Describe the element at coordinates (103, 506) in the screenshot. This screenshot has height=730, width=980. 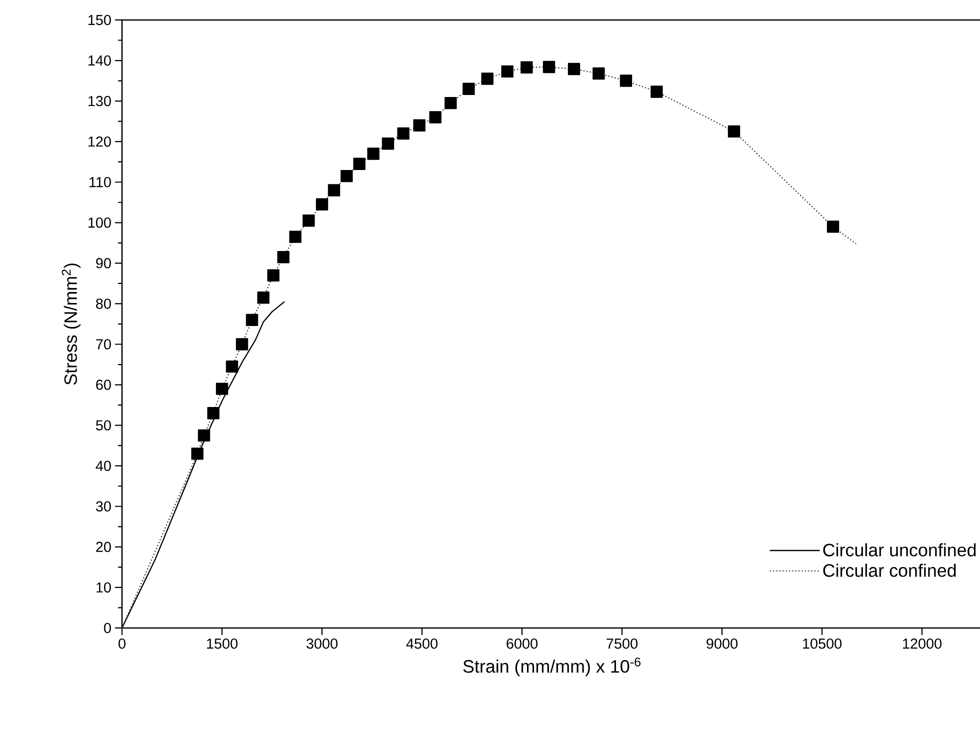
I see `y-tick-label: 30` at that location.